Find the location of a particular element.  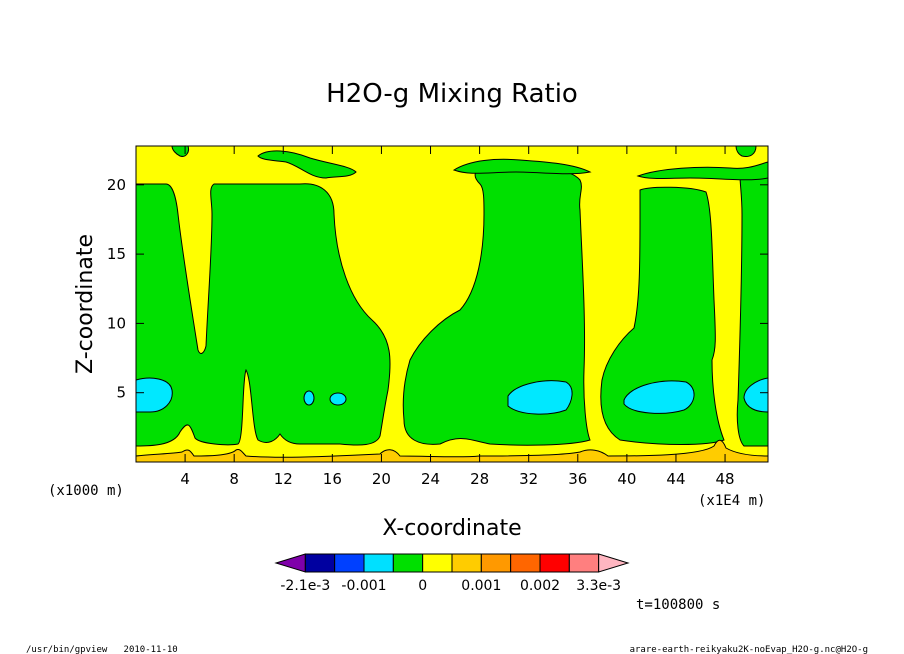

x-tick-label: 40 is located at coordinates (626, 479).